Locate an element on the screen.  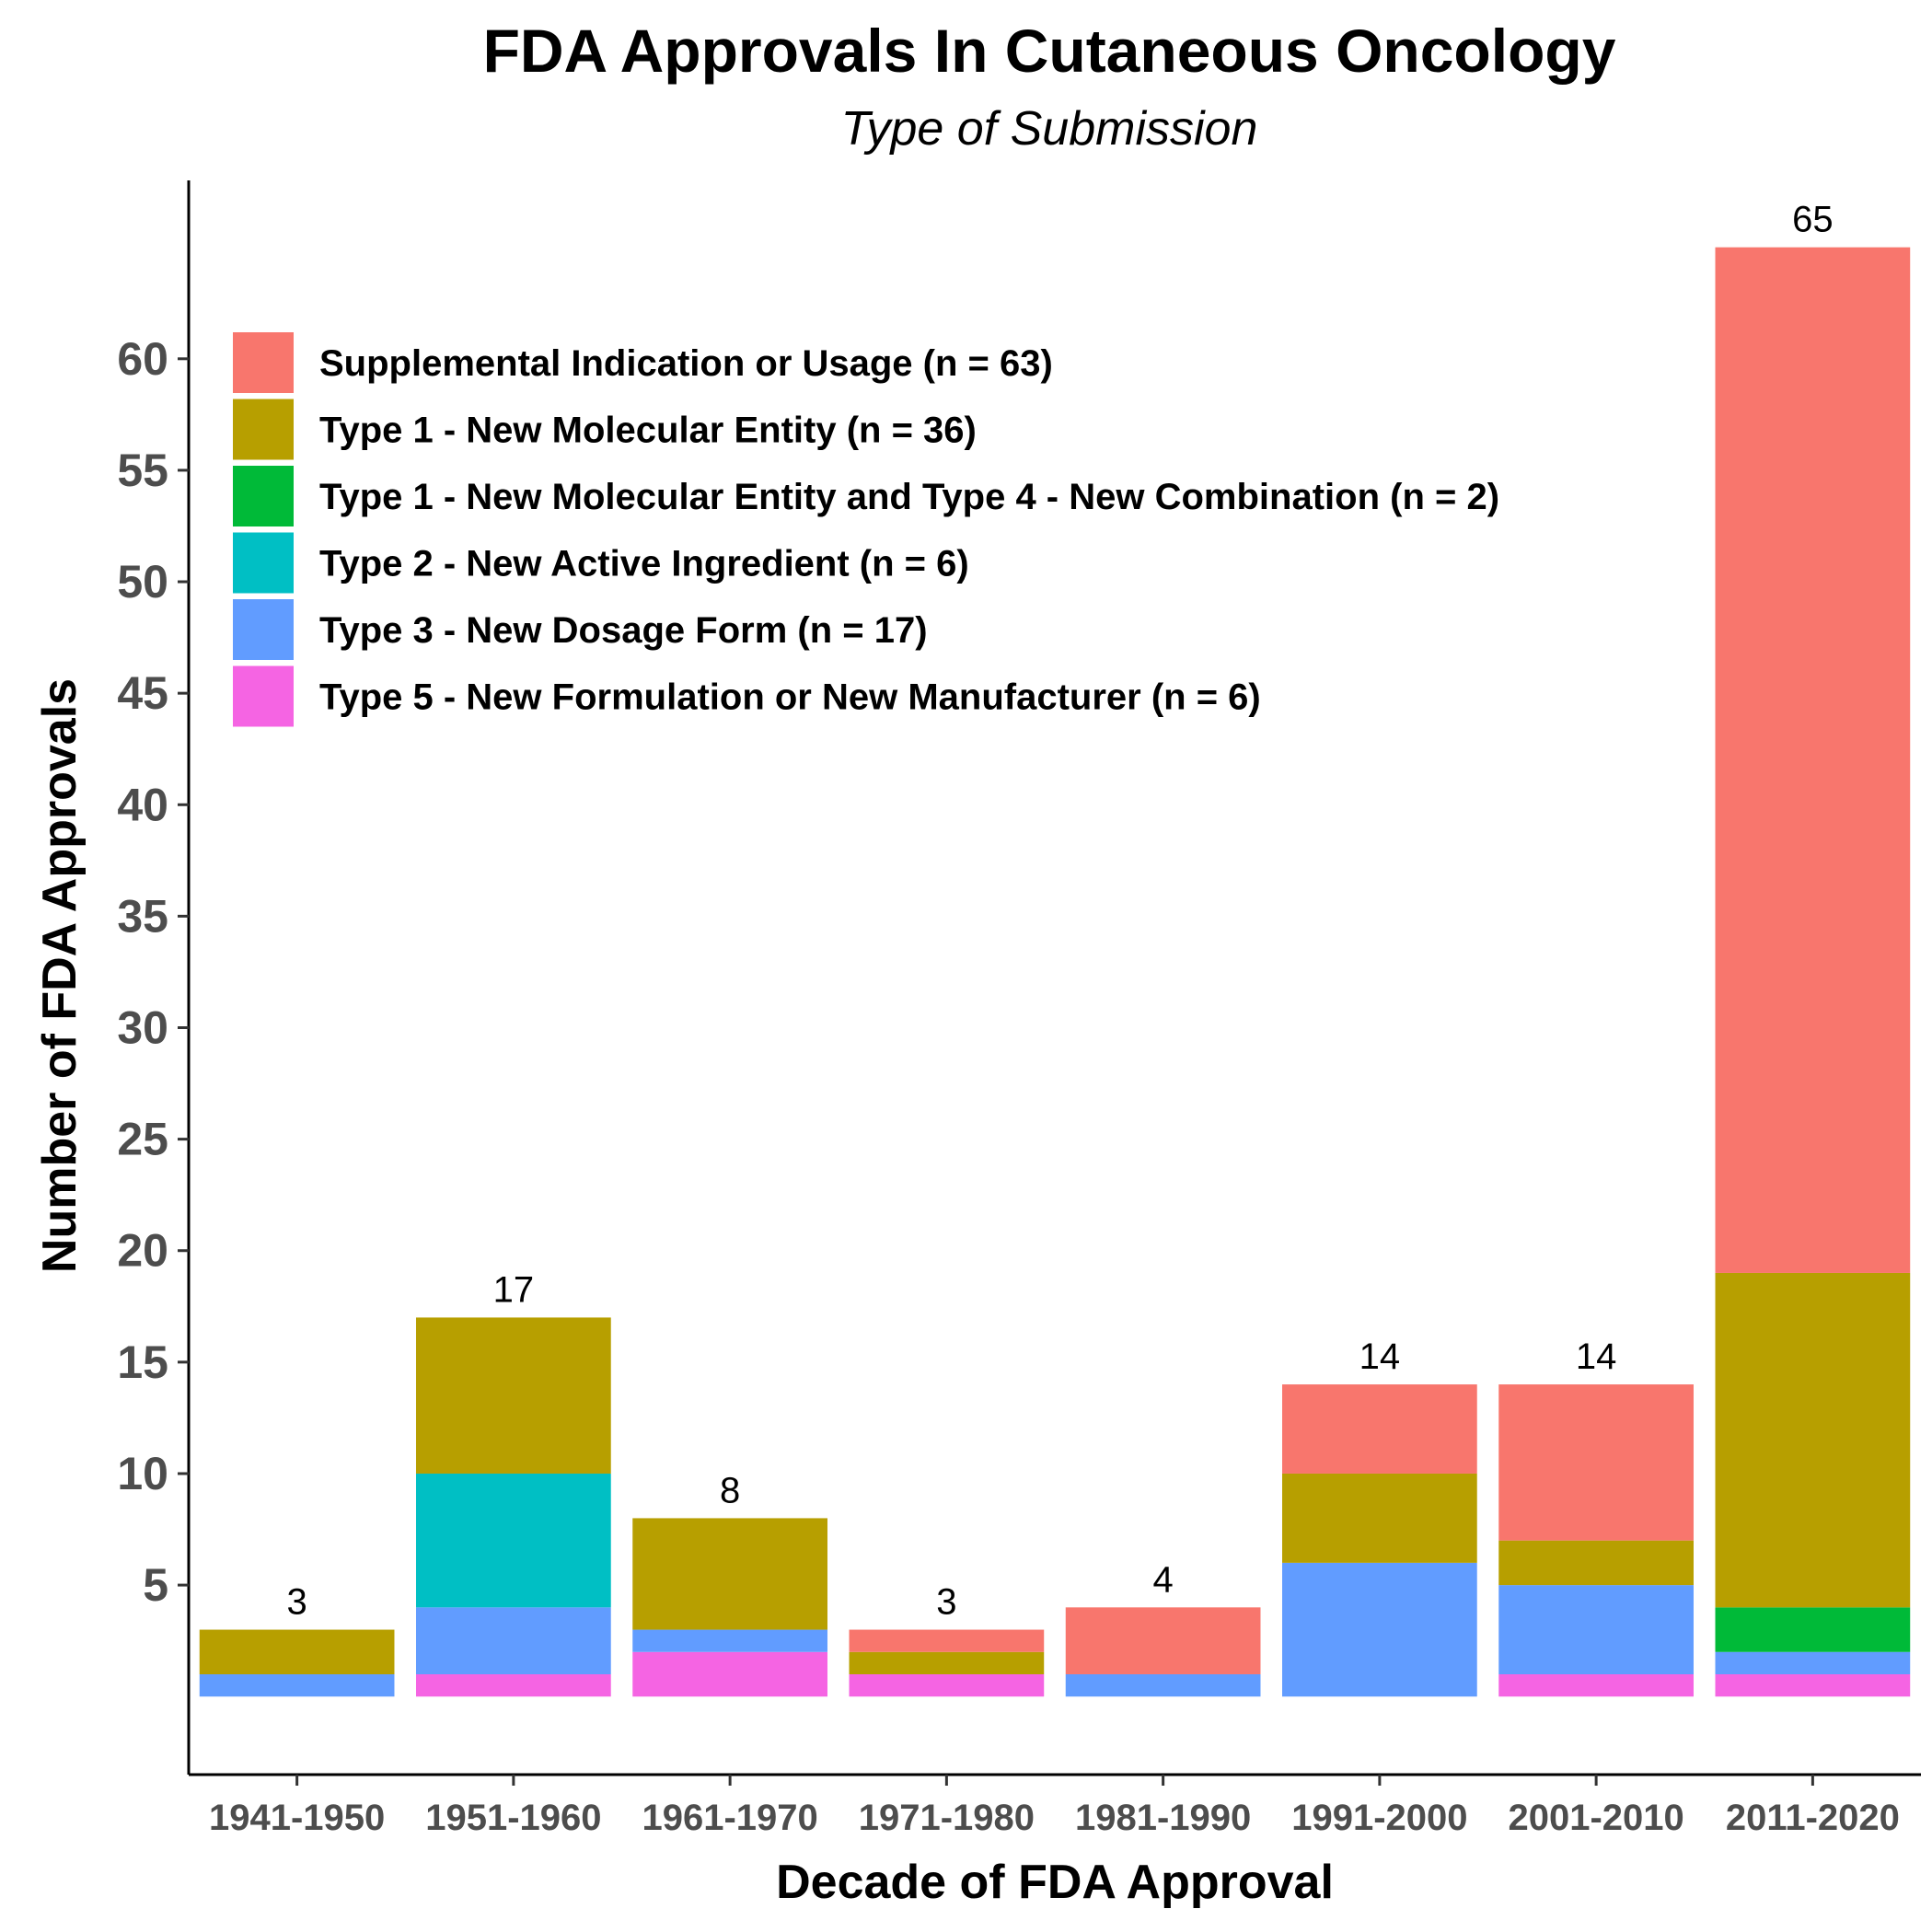
x-tick-label: 1981-1990 is located at coordinates (1163, 1818).